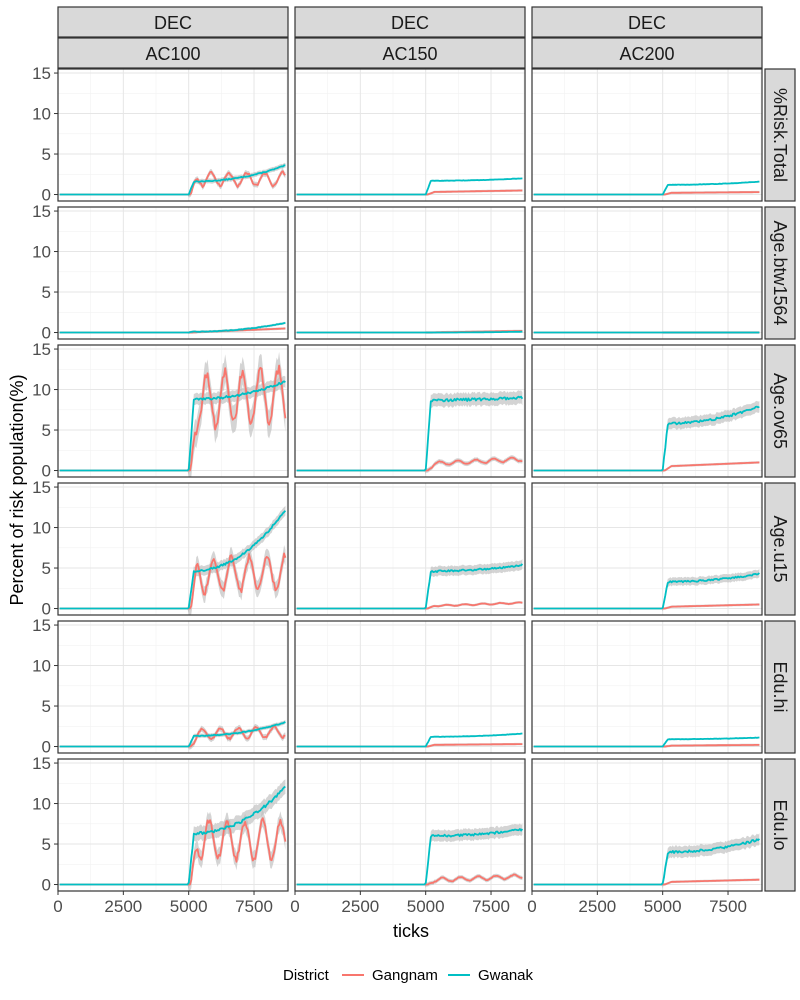 Image resolution: width=800 pixels, height=1000 pixels. Describe the element at coordinates (17, 489) in the screenshot. I see `y-axis-title: Percent of risk population(%)` at that location.